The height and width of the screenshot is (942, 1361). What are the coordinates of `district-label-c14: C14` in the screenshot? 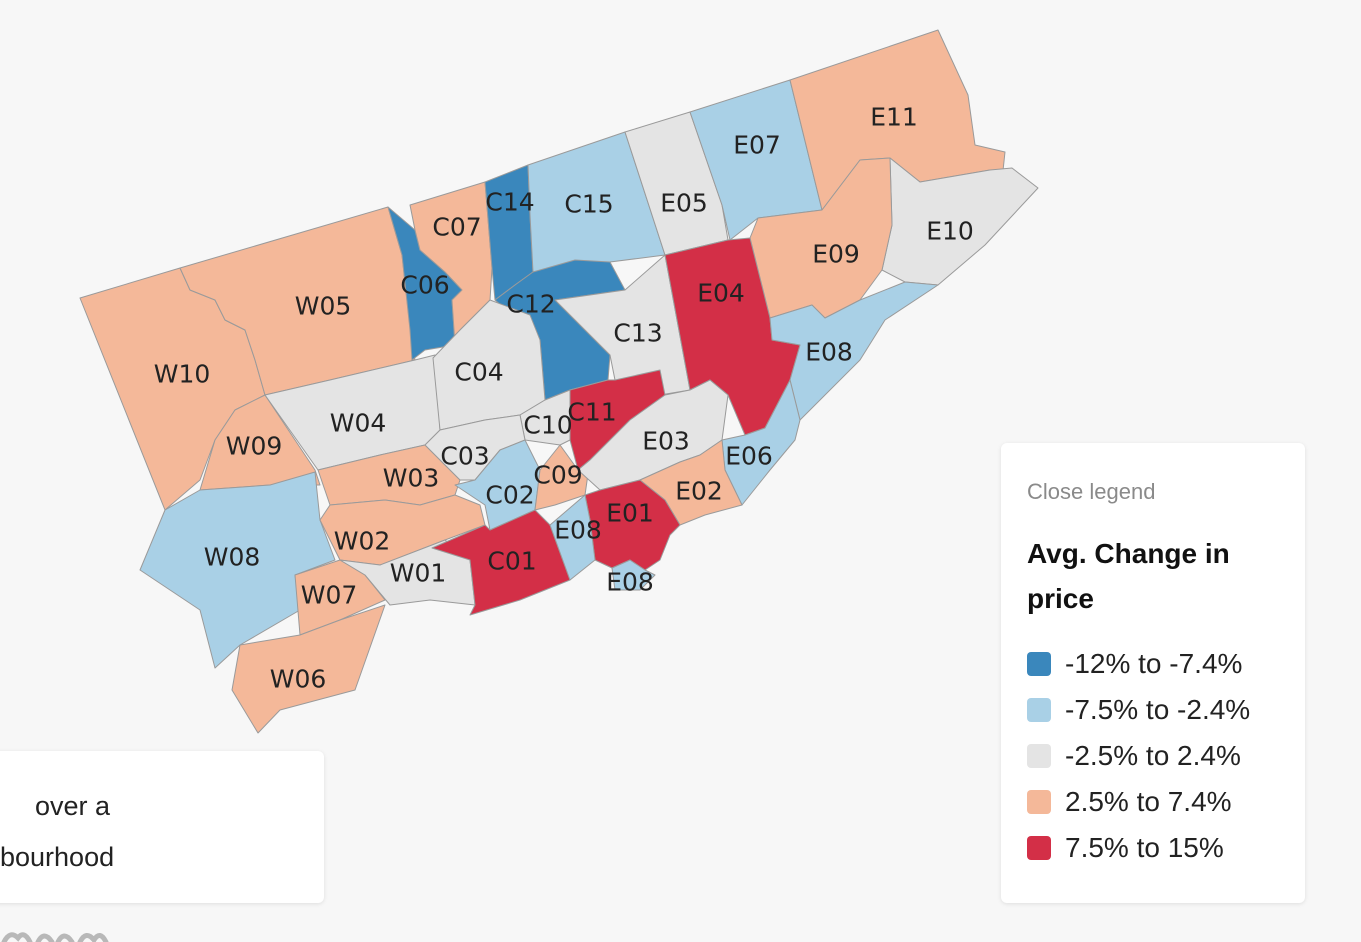 It's located at (509, 202).